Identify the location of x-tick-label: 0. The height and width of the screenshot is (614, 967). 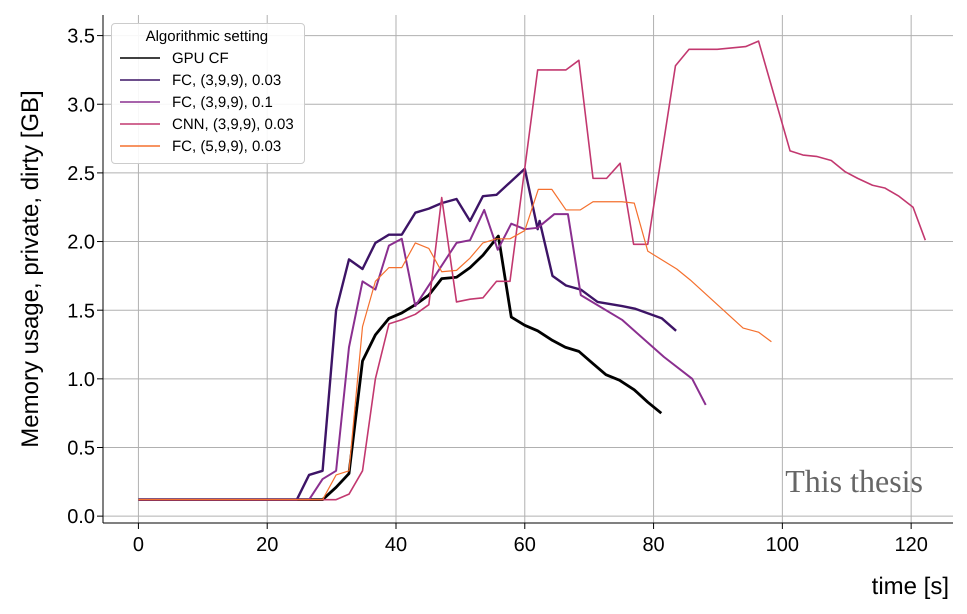
(138, 545).